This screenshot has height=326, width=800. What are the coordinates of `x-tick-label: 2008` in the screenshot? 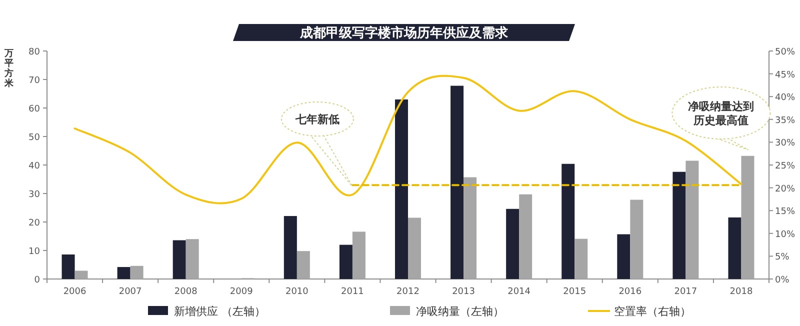 It's located at (186, 292).